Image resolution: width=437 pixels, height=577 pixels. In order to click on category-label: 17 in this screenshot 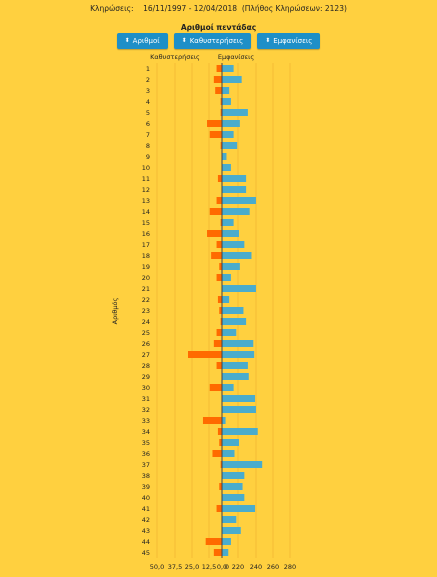, I will do `click(146, 245)`.